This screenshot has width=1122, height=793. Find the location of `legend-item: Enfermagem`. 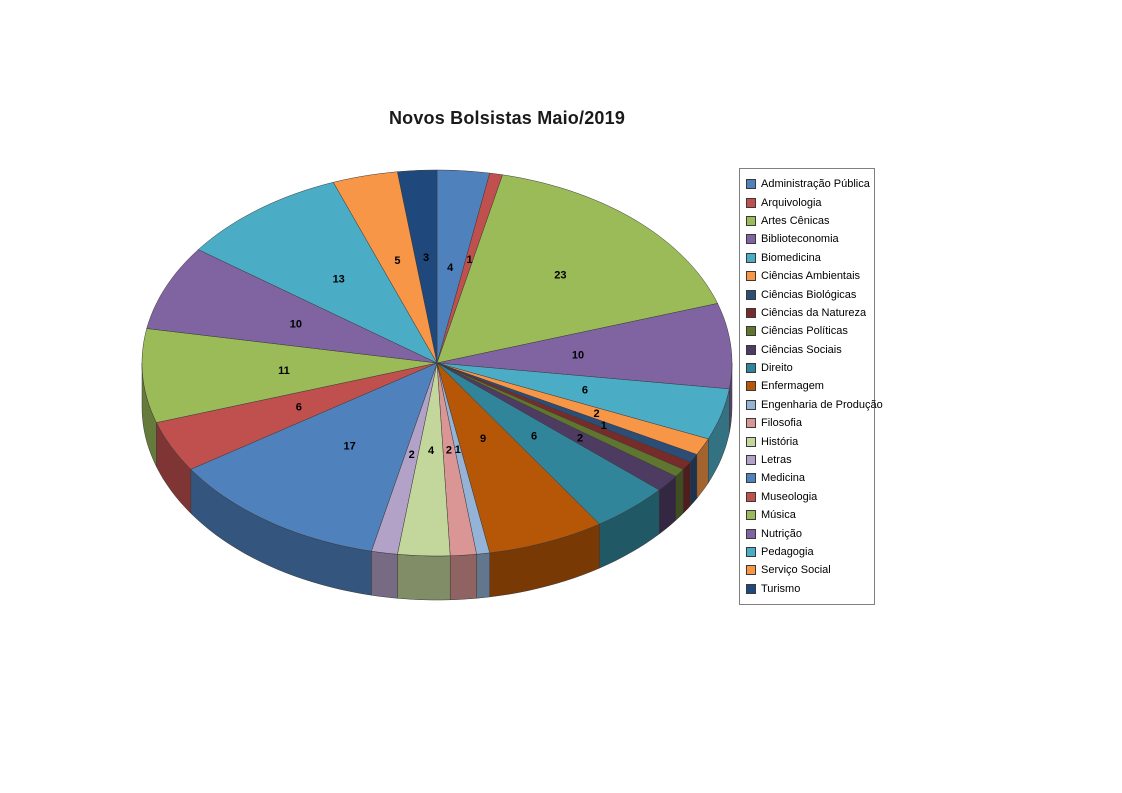

legend-item: Enfermagem is located at coordinates (808, 386).